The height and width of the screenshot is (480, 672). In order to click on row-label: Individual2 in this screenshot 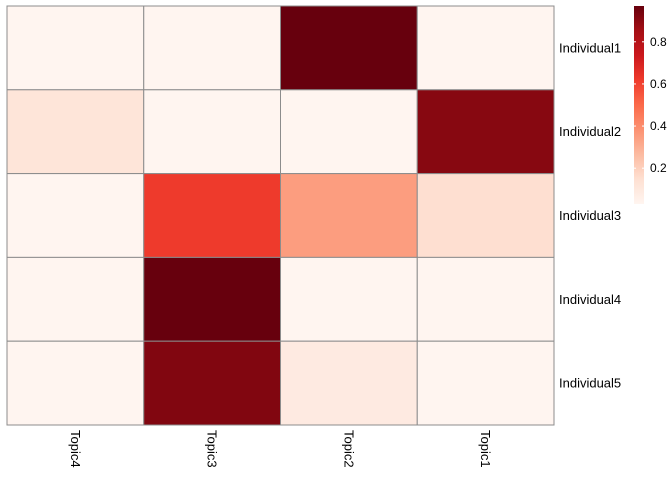, I will do `click(590, 131)`.